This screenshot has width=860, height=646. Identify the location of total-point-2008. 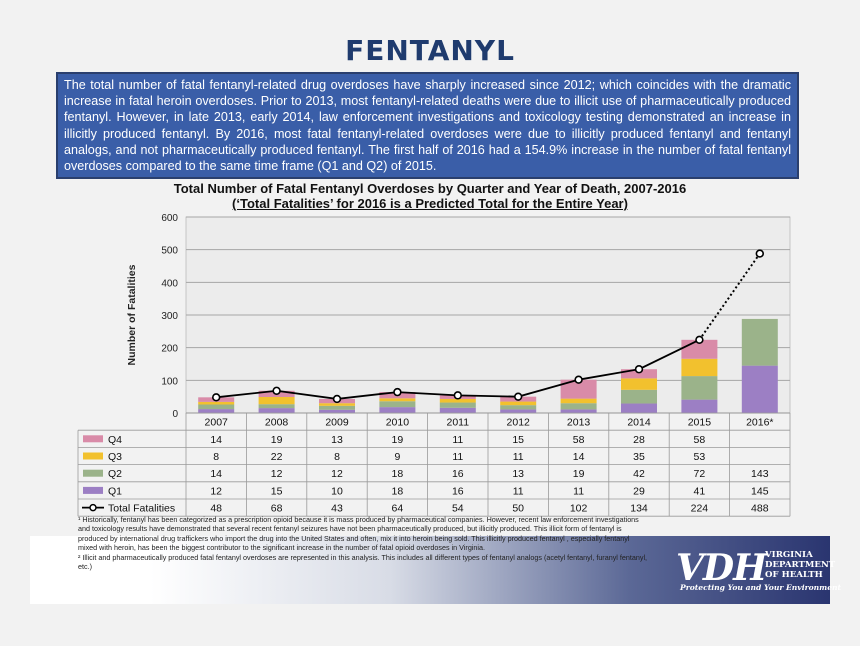
(276, 390).